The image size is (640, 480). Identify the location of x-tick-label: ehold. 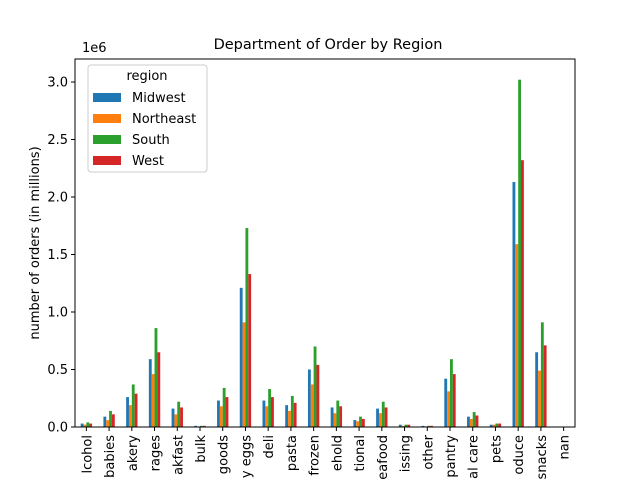
(337, 453).